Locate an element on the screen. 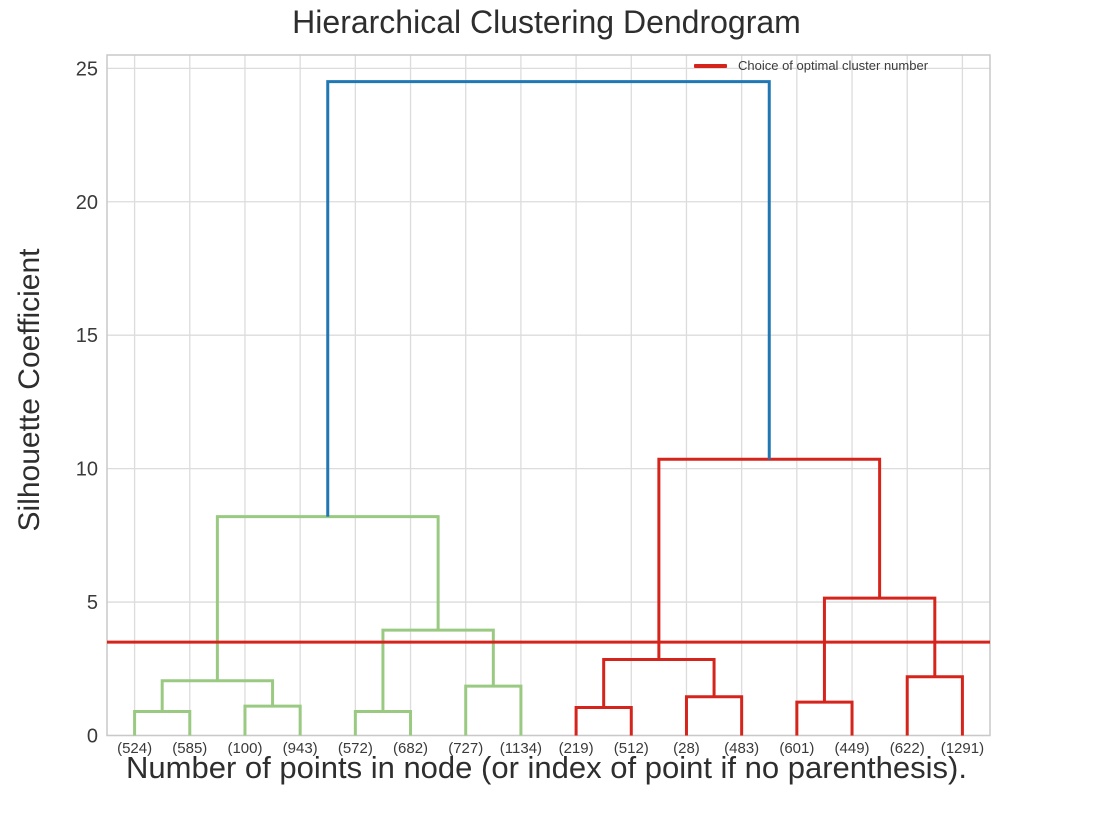 The width and height of the screenshot is (1093, 816). dendrogram-link-J is located at coordinates (659, 682).